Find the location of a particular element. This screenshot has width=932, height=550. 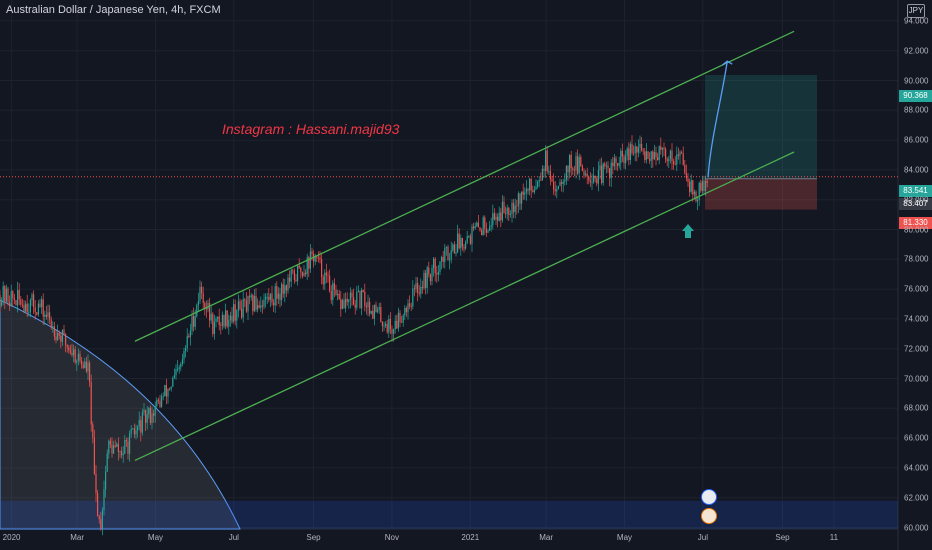

price-tick-label: 64.000 is located at coordinates (916, 468).